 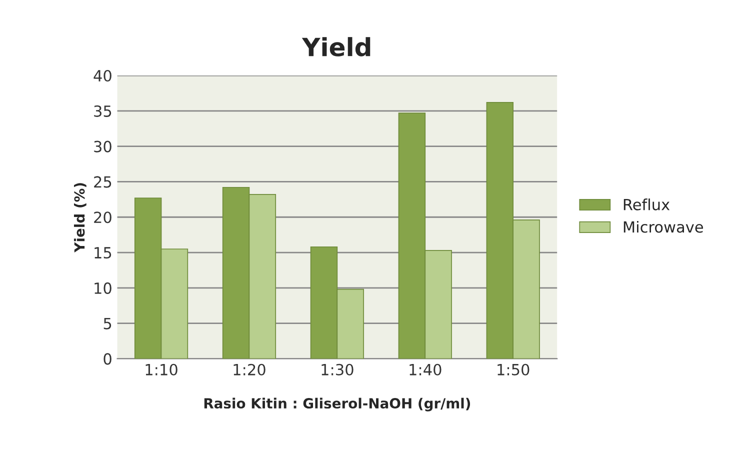 What do you see at coordinates (647, 204) in the screenshot?
I see `legend-label: Reflux` at bounding box center [647, 204].